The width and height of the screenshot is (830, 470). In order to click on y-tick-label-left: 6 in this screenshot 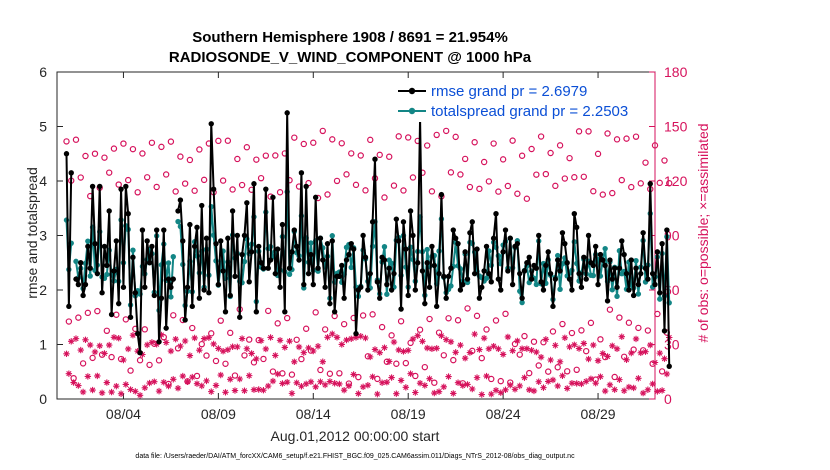, I will do `click(43, 72)`.